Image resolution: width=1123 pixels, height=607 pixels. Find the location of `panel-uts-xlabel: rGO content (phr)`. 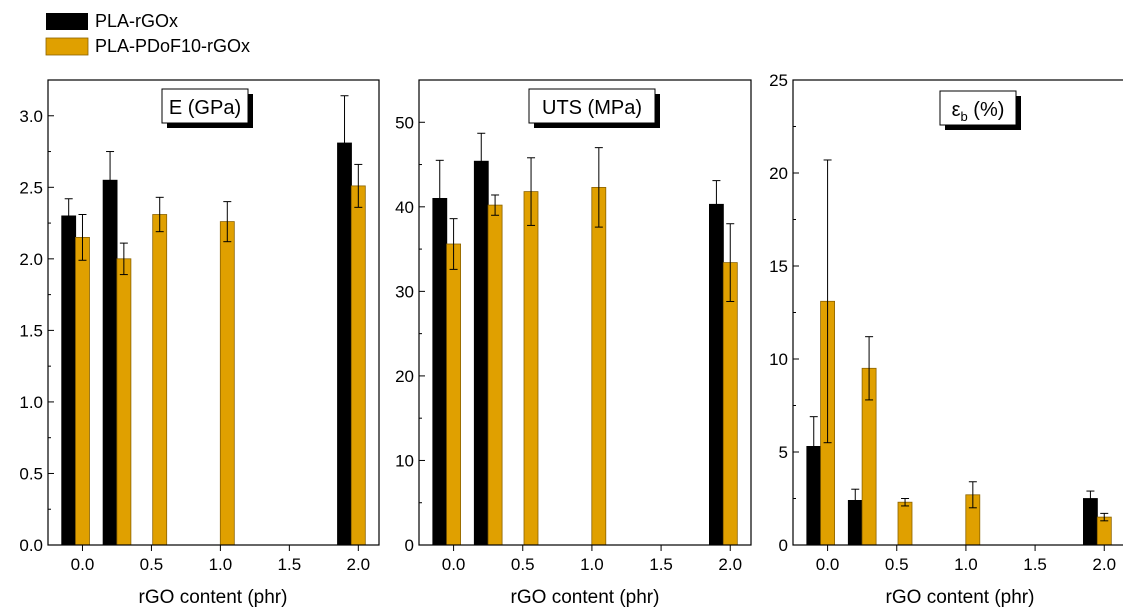

panel-uts-xlabel: rGO content (phr) is located at coordinates (585, 597).